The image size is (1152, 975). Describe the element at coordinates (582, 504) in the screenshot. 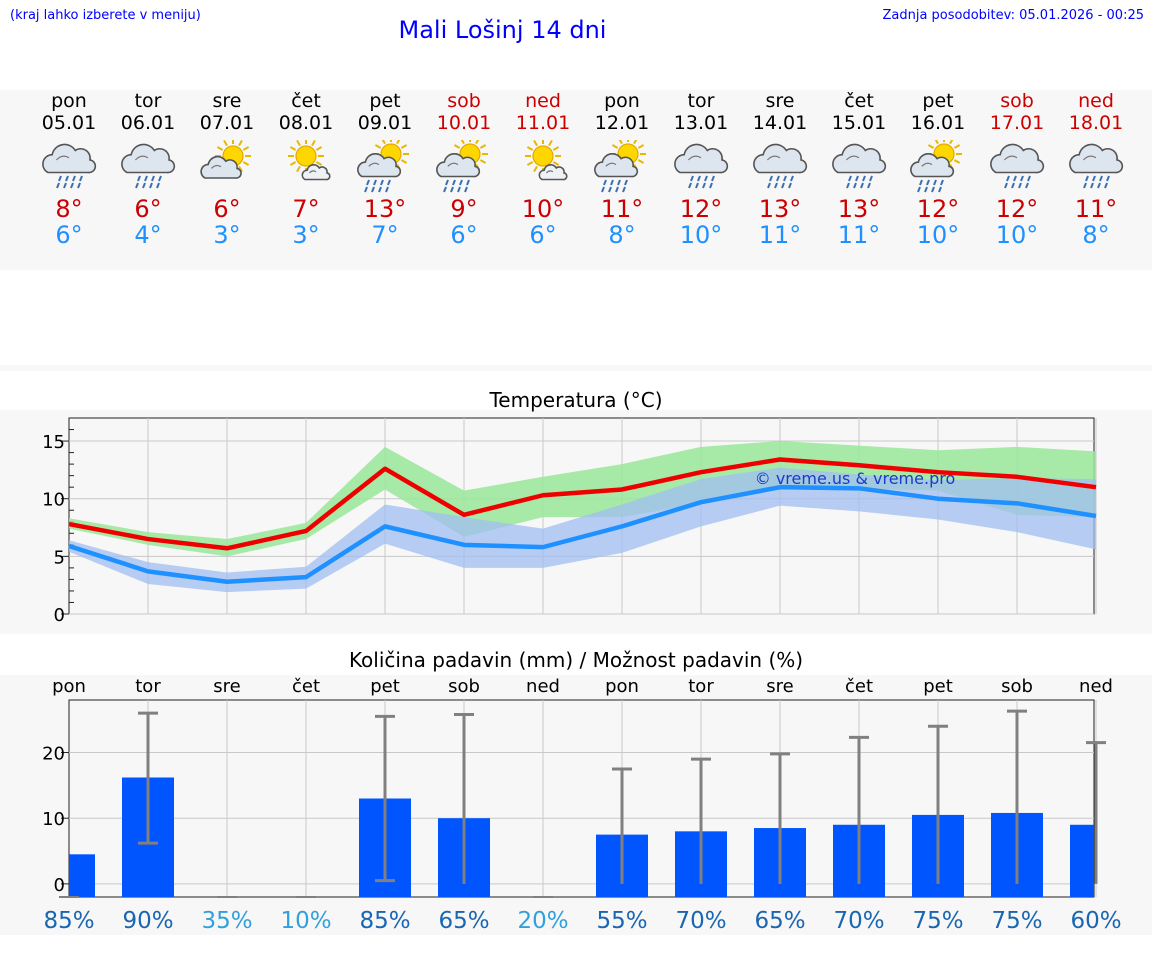

I see `line-max` at that location.